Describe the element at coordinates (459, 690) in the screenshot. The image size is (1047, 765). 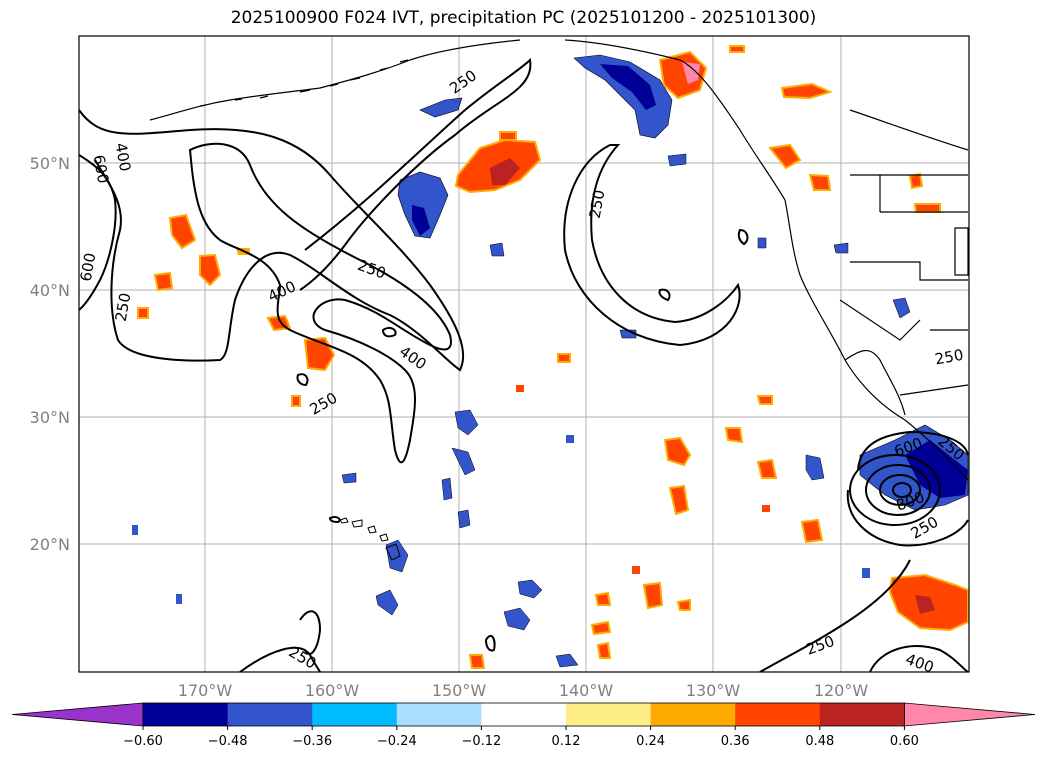
I see `lon-label-150w: 150°W` at that location.